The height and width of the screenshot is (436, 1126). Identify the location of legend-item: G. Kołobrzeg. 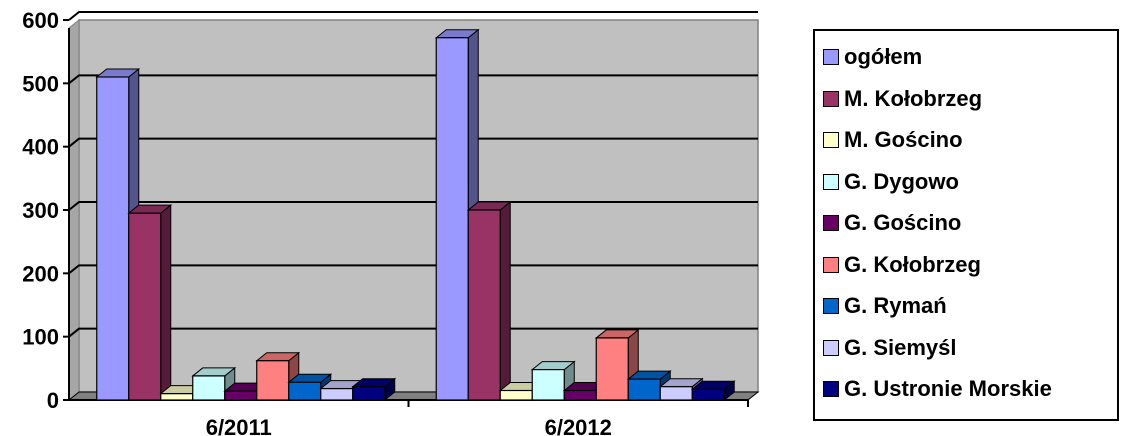
(902, 265).